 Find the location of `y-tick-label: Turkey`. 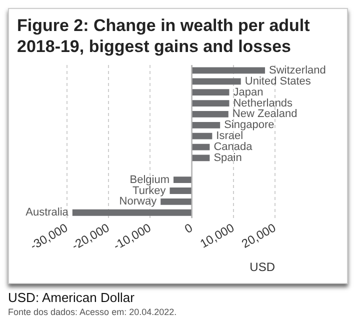

y-tick-label: Turkey is located at coordinates (149, 190).